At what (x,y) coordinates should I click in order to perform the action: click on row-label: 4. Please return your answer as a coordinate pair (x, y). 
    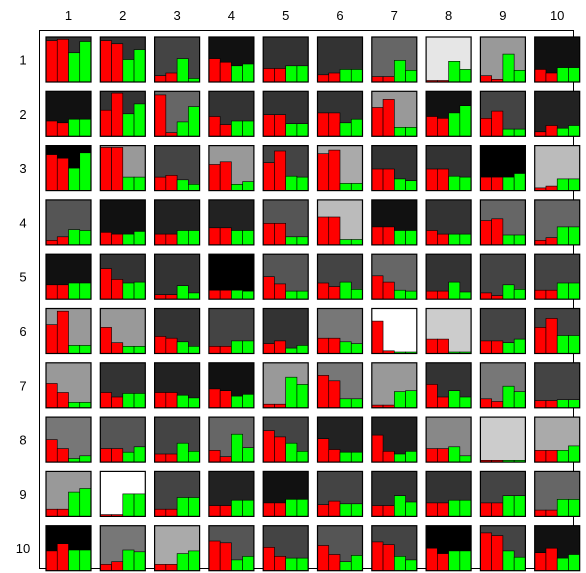
    Looking at the image, I should click on (22, 222).